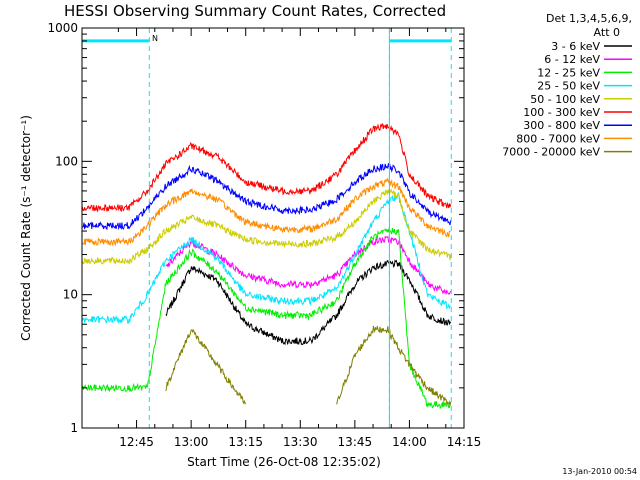 The width and height of the screenshot is (640, 480). What do you see at coordinates (568, 86) in the screenshot?
I see `legend-label: 25 - 50 keV` at bounding box center [568, 86].